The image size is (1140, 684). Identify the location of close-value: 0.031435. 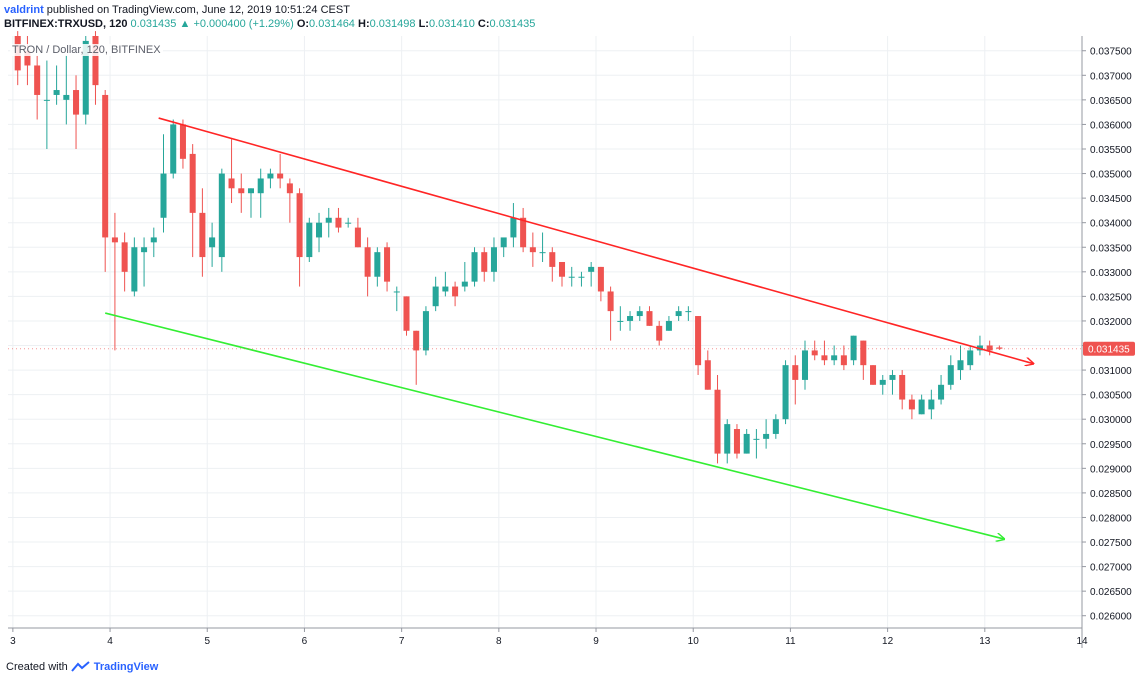
(512, 24).